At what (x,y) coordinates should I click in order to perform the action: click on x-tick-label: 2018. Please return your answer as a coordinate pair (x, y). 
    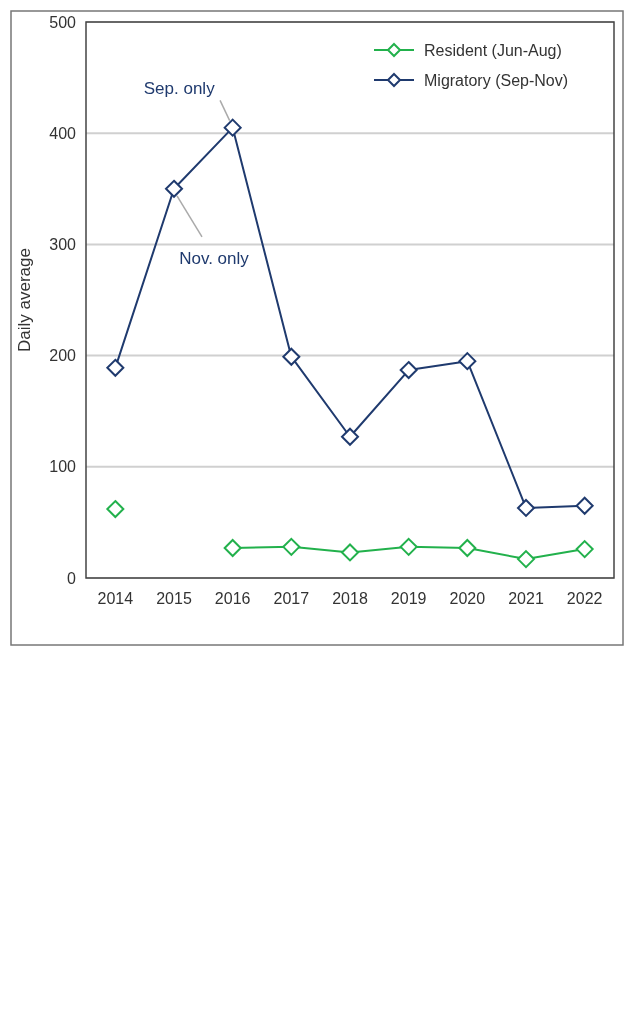
    Looking at the image, I should click on (350, 598).